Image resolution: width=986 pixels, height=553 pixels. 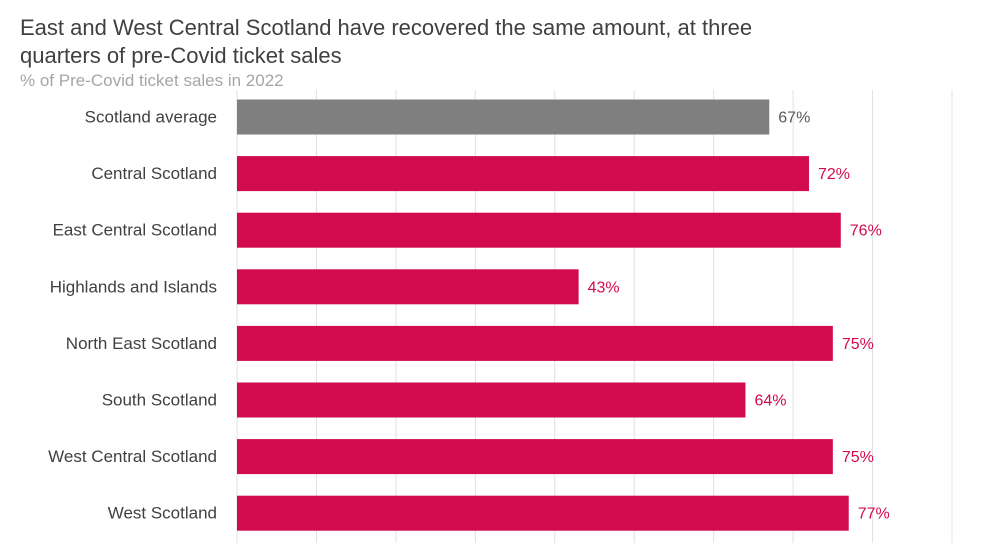 I want to click on bar-scotland-average, so click(x=503, y=117).